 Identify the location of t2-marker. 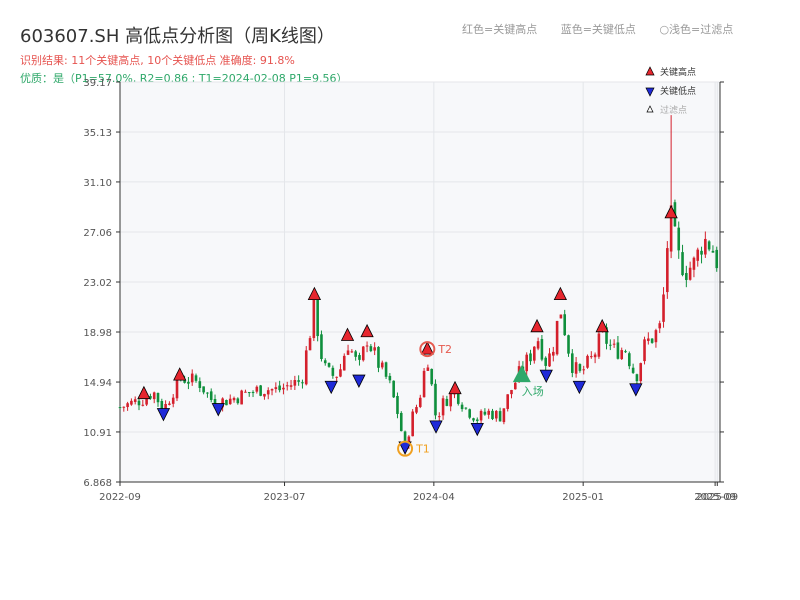
(427, 349).